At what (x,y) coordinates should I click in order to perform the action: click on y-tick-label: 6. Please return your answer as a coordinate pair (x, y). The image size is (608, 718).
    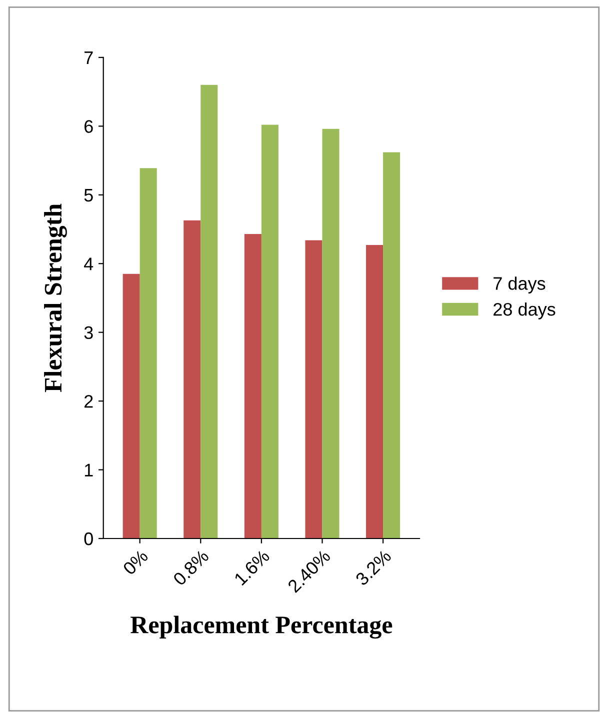
    Looking at the image, I should click on (88, 126).